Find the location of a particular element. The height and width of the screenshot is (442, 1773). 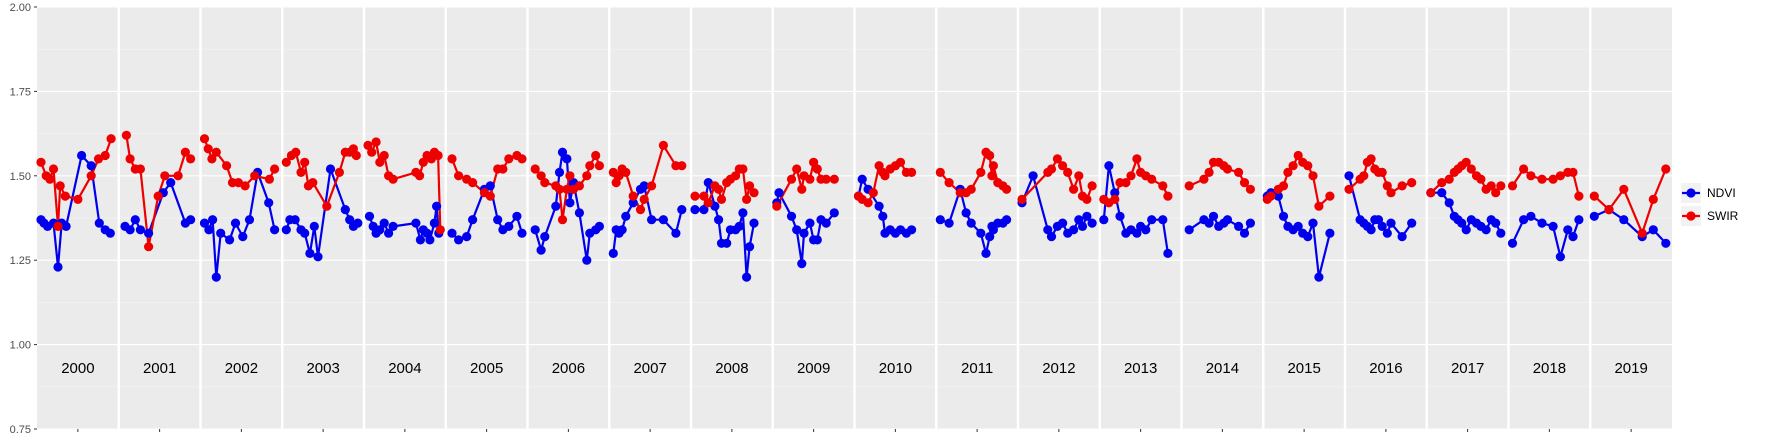

facet-label: 2009 is located at coordinates (813, 368).